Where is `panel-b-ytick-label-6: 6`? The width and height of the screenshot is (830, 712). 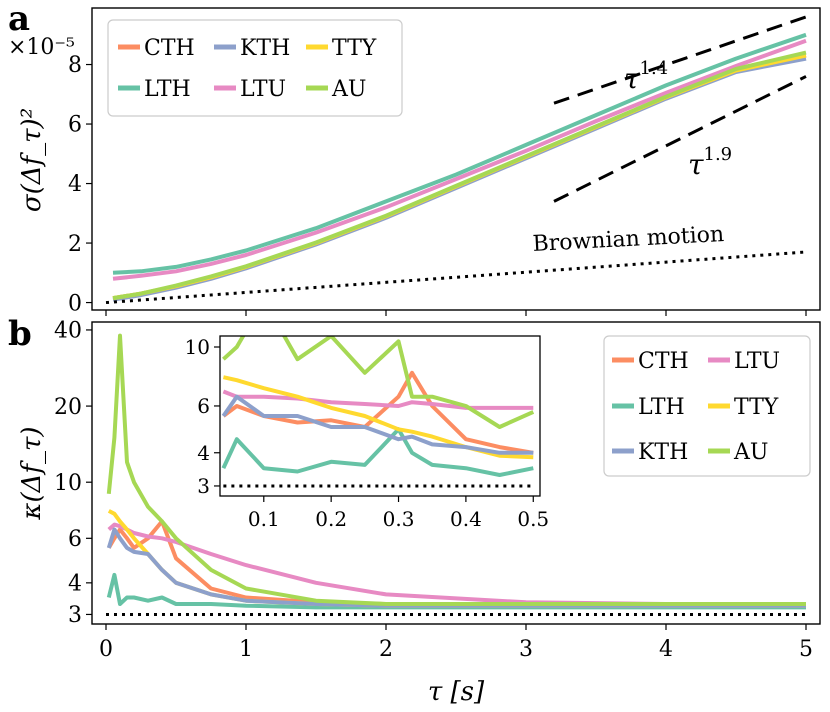 panel-b-ytick-label-6: 6 is located at coordinates (75, 539).